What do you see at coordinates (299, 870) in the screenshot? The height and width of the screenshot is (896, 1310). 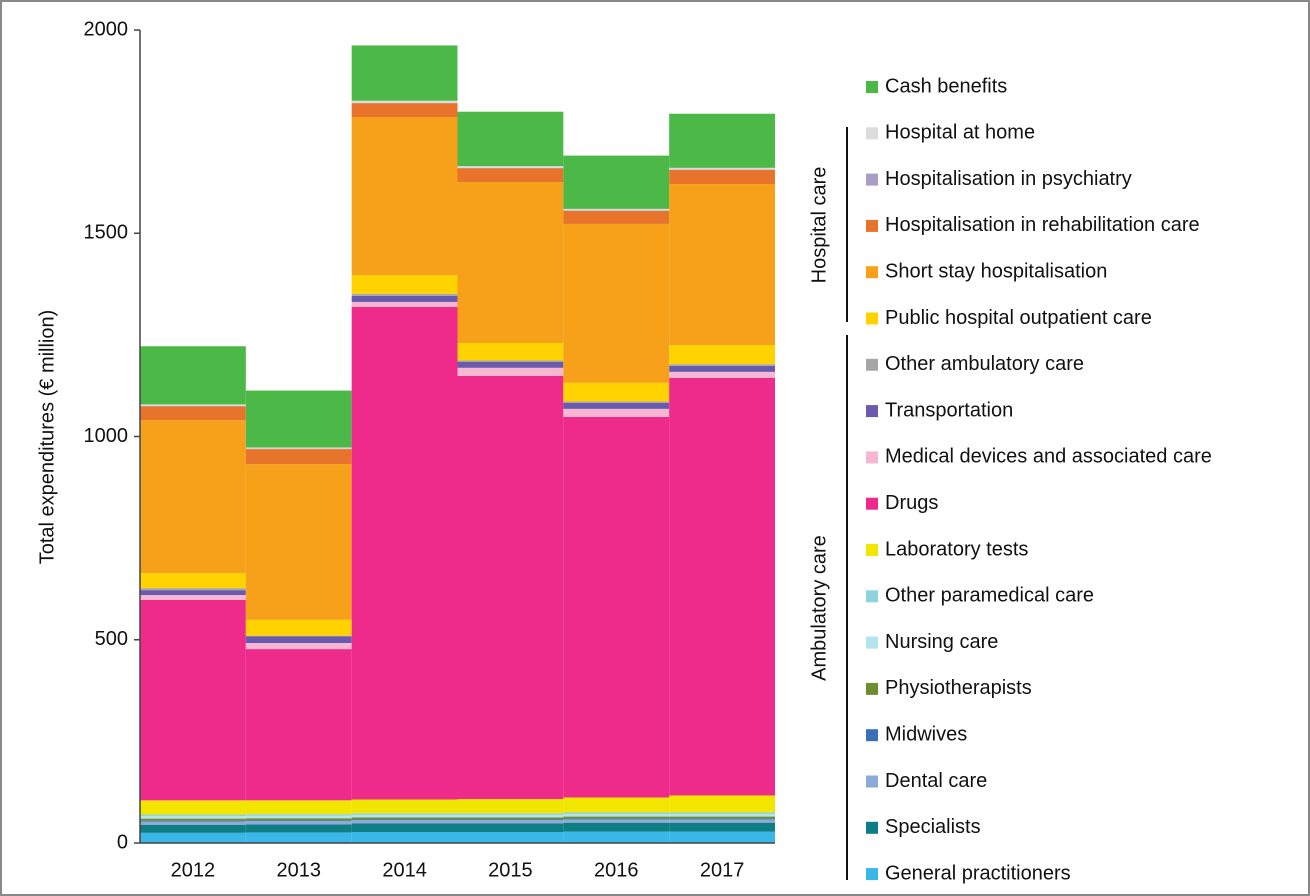 I see `x-tick-label: 2013` at bounding box center [299, 870].